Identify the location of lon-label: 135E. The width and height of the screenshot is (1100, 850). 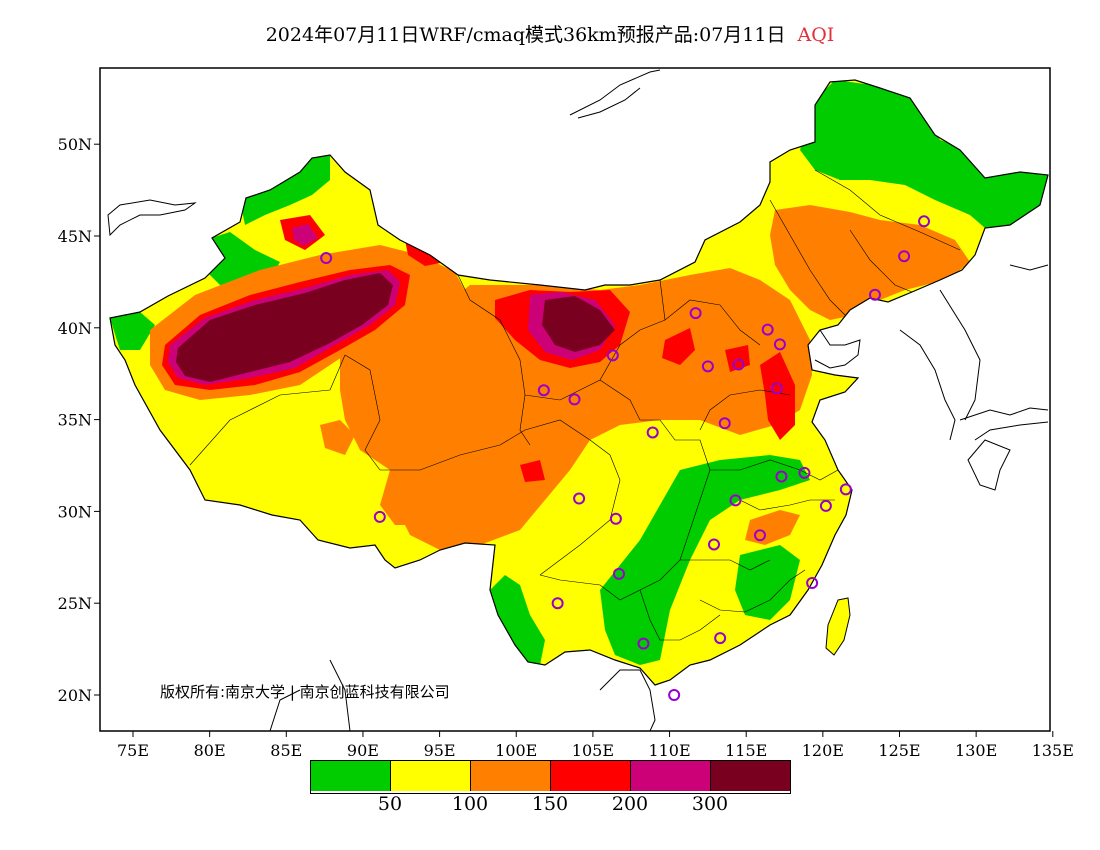
(1053, 750).